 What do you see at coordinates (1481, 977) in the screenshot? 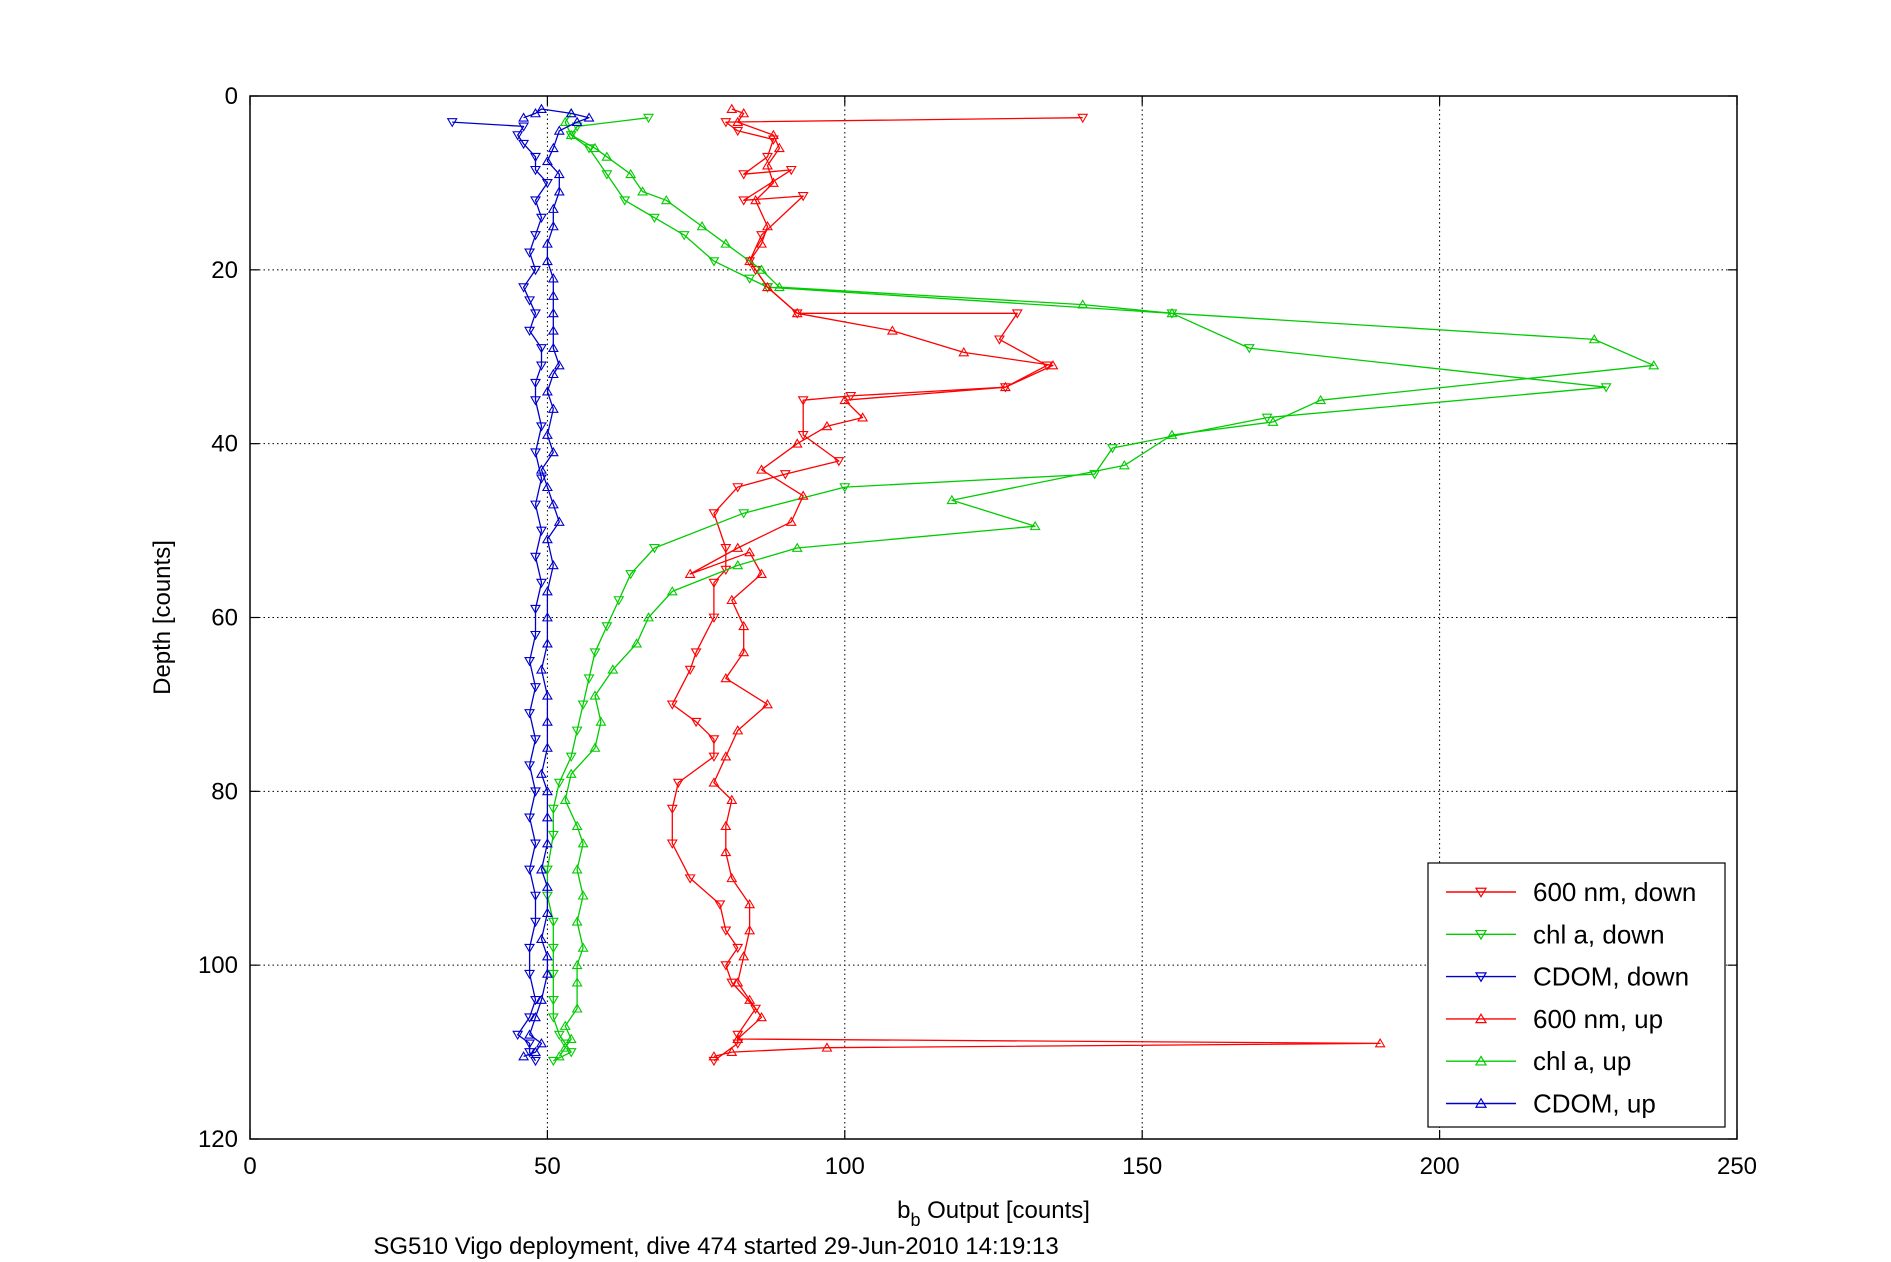
I see `legend-swatch-marker` at bounding box center [1481, 977].